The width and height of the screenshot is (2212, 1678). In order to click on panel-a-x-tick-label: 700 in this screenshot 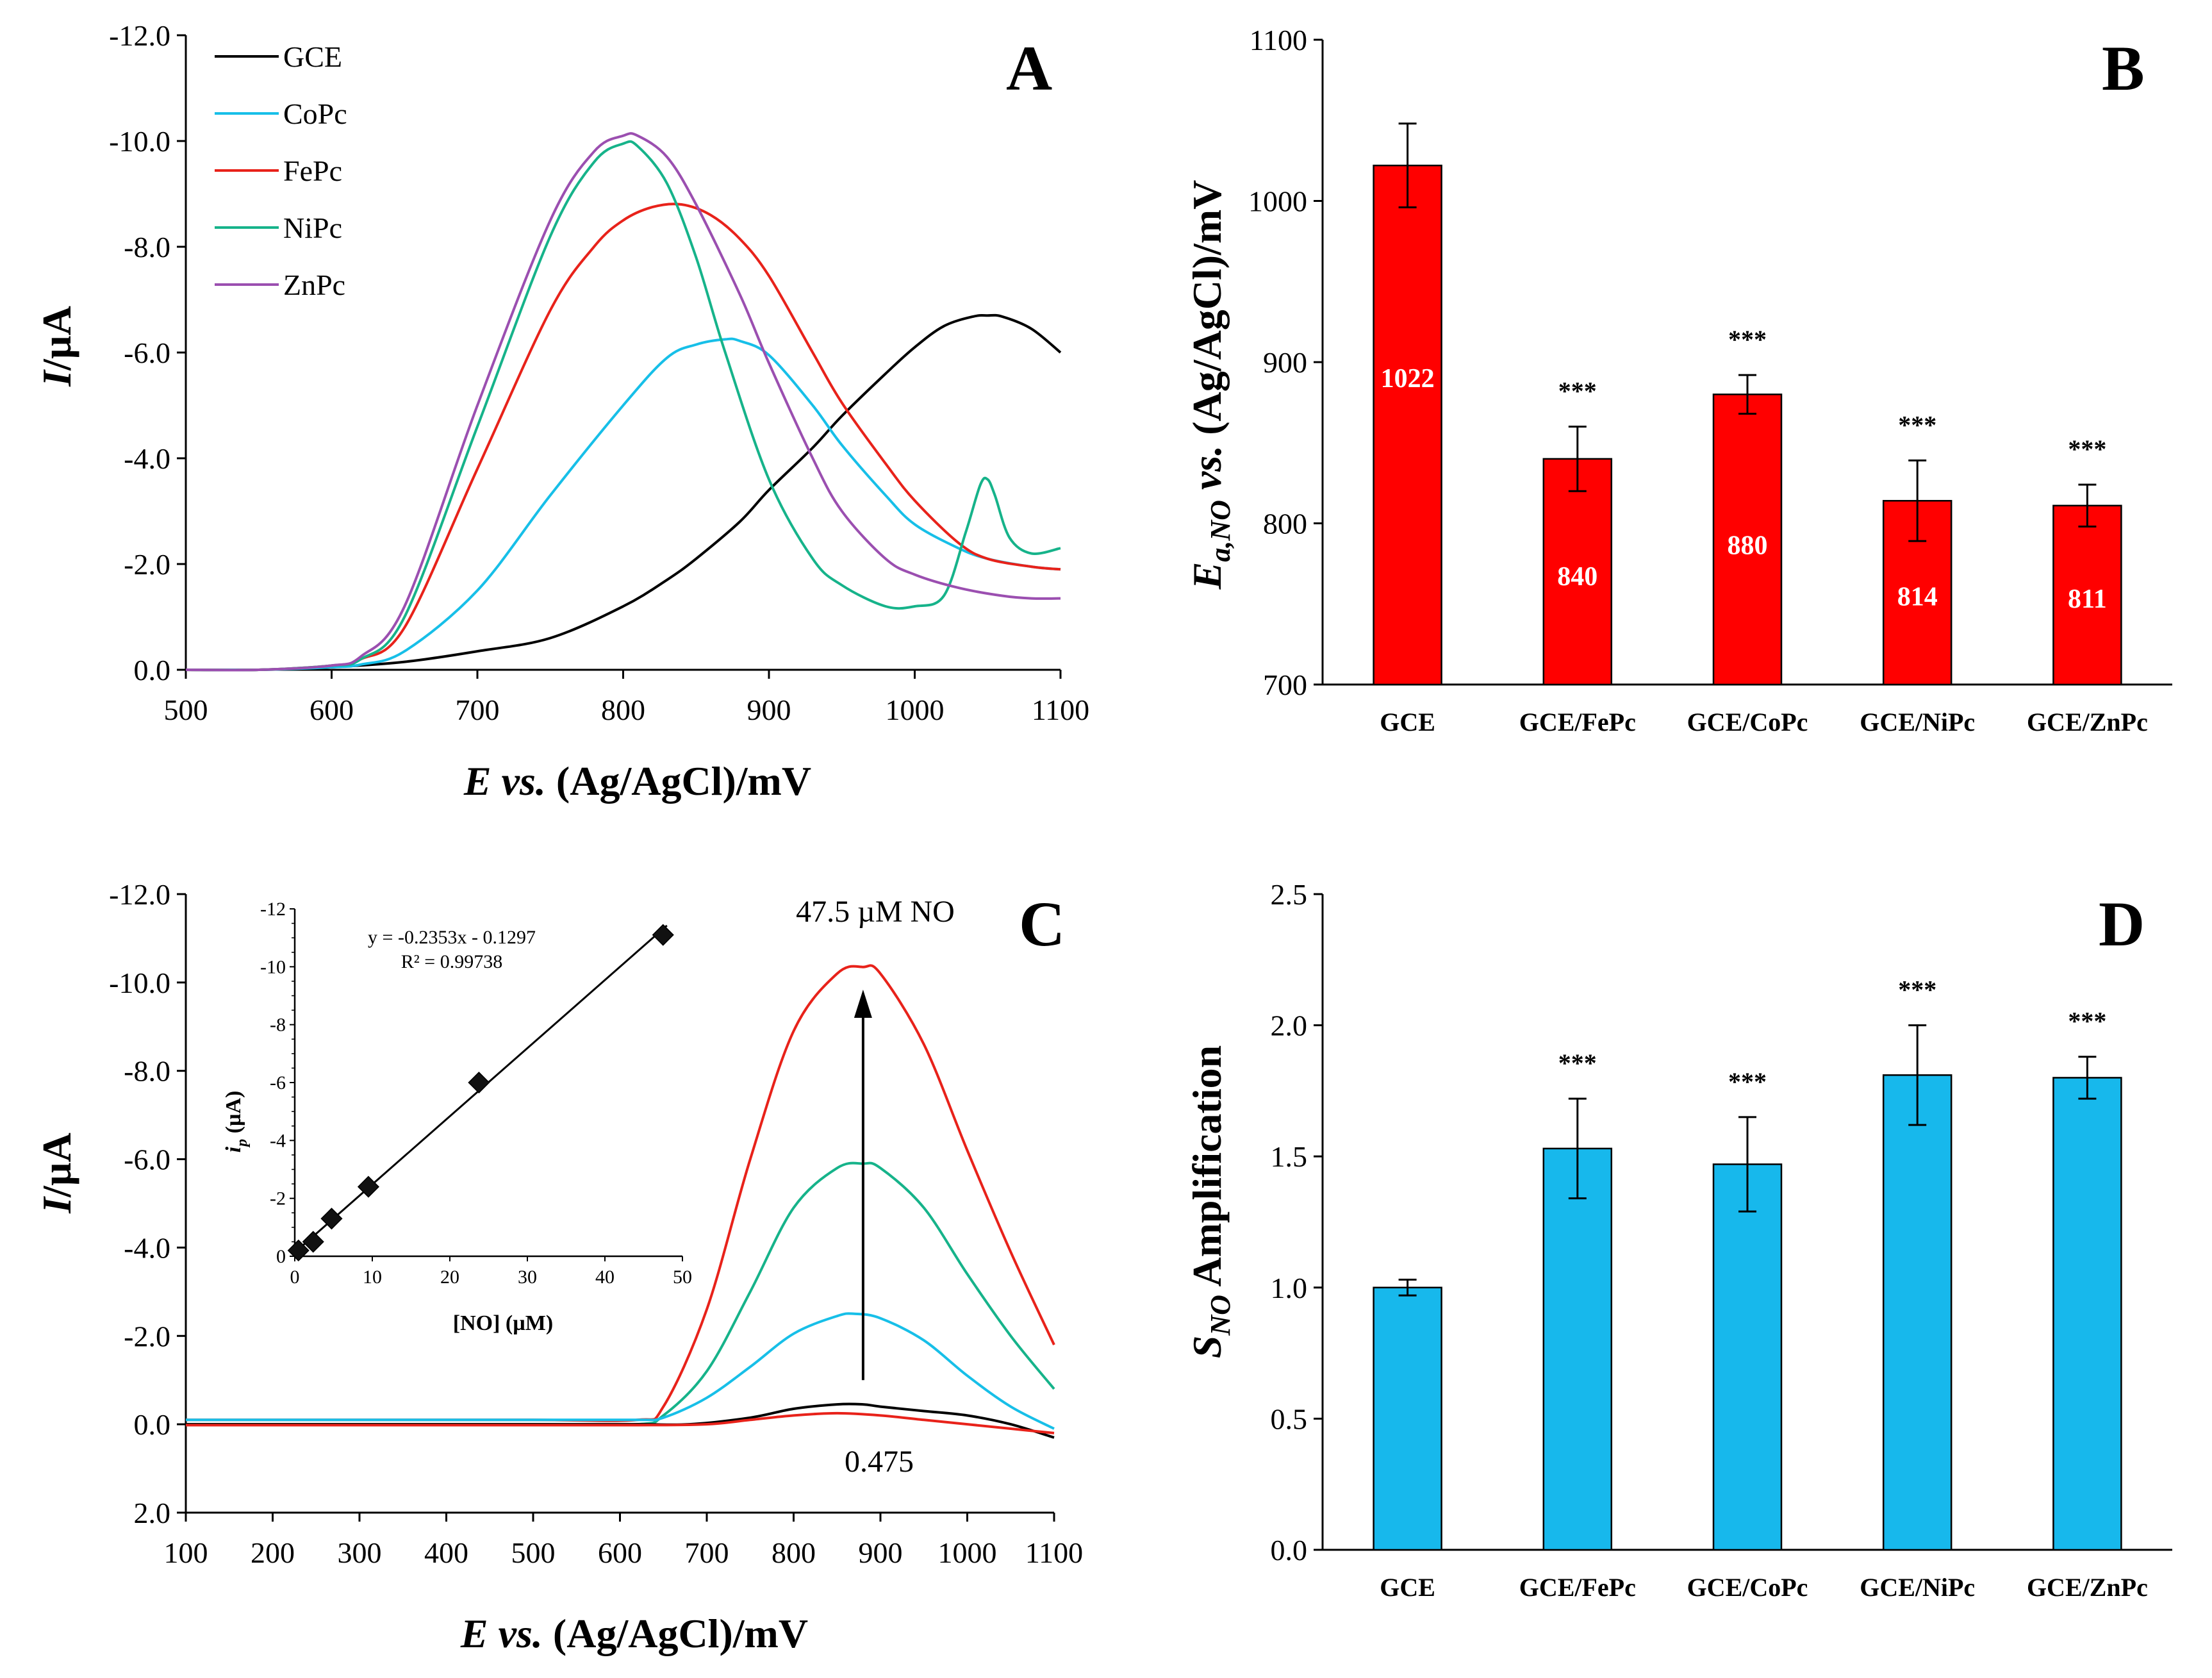, I will do `click(478, 710)`.